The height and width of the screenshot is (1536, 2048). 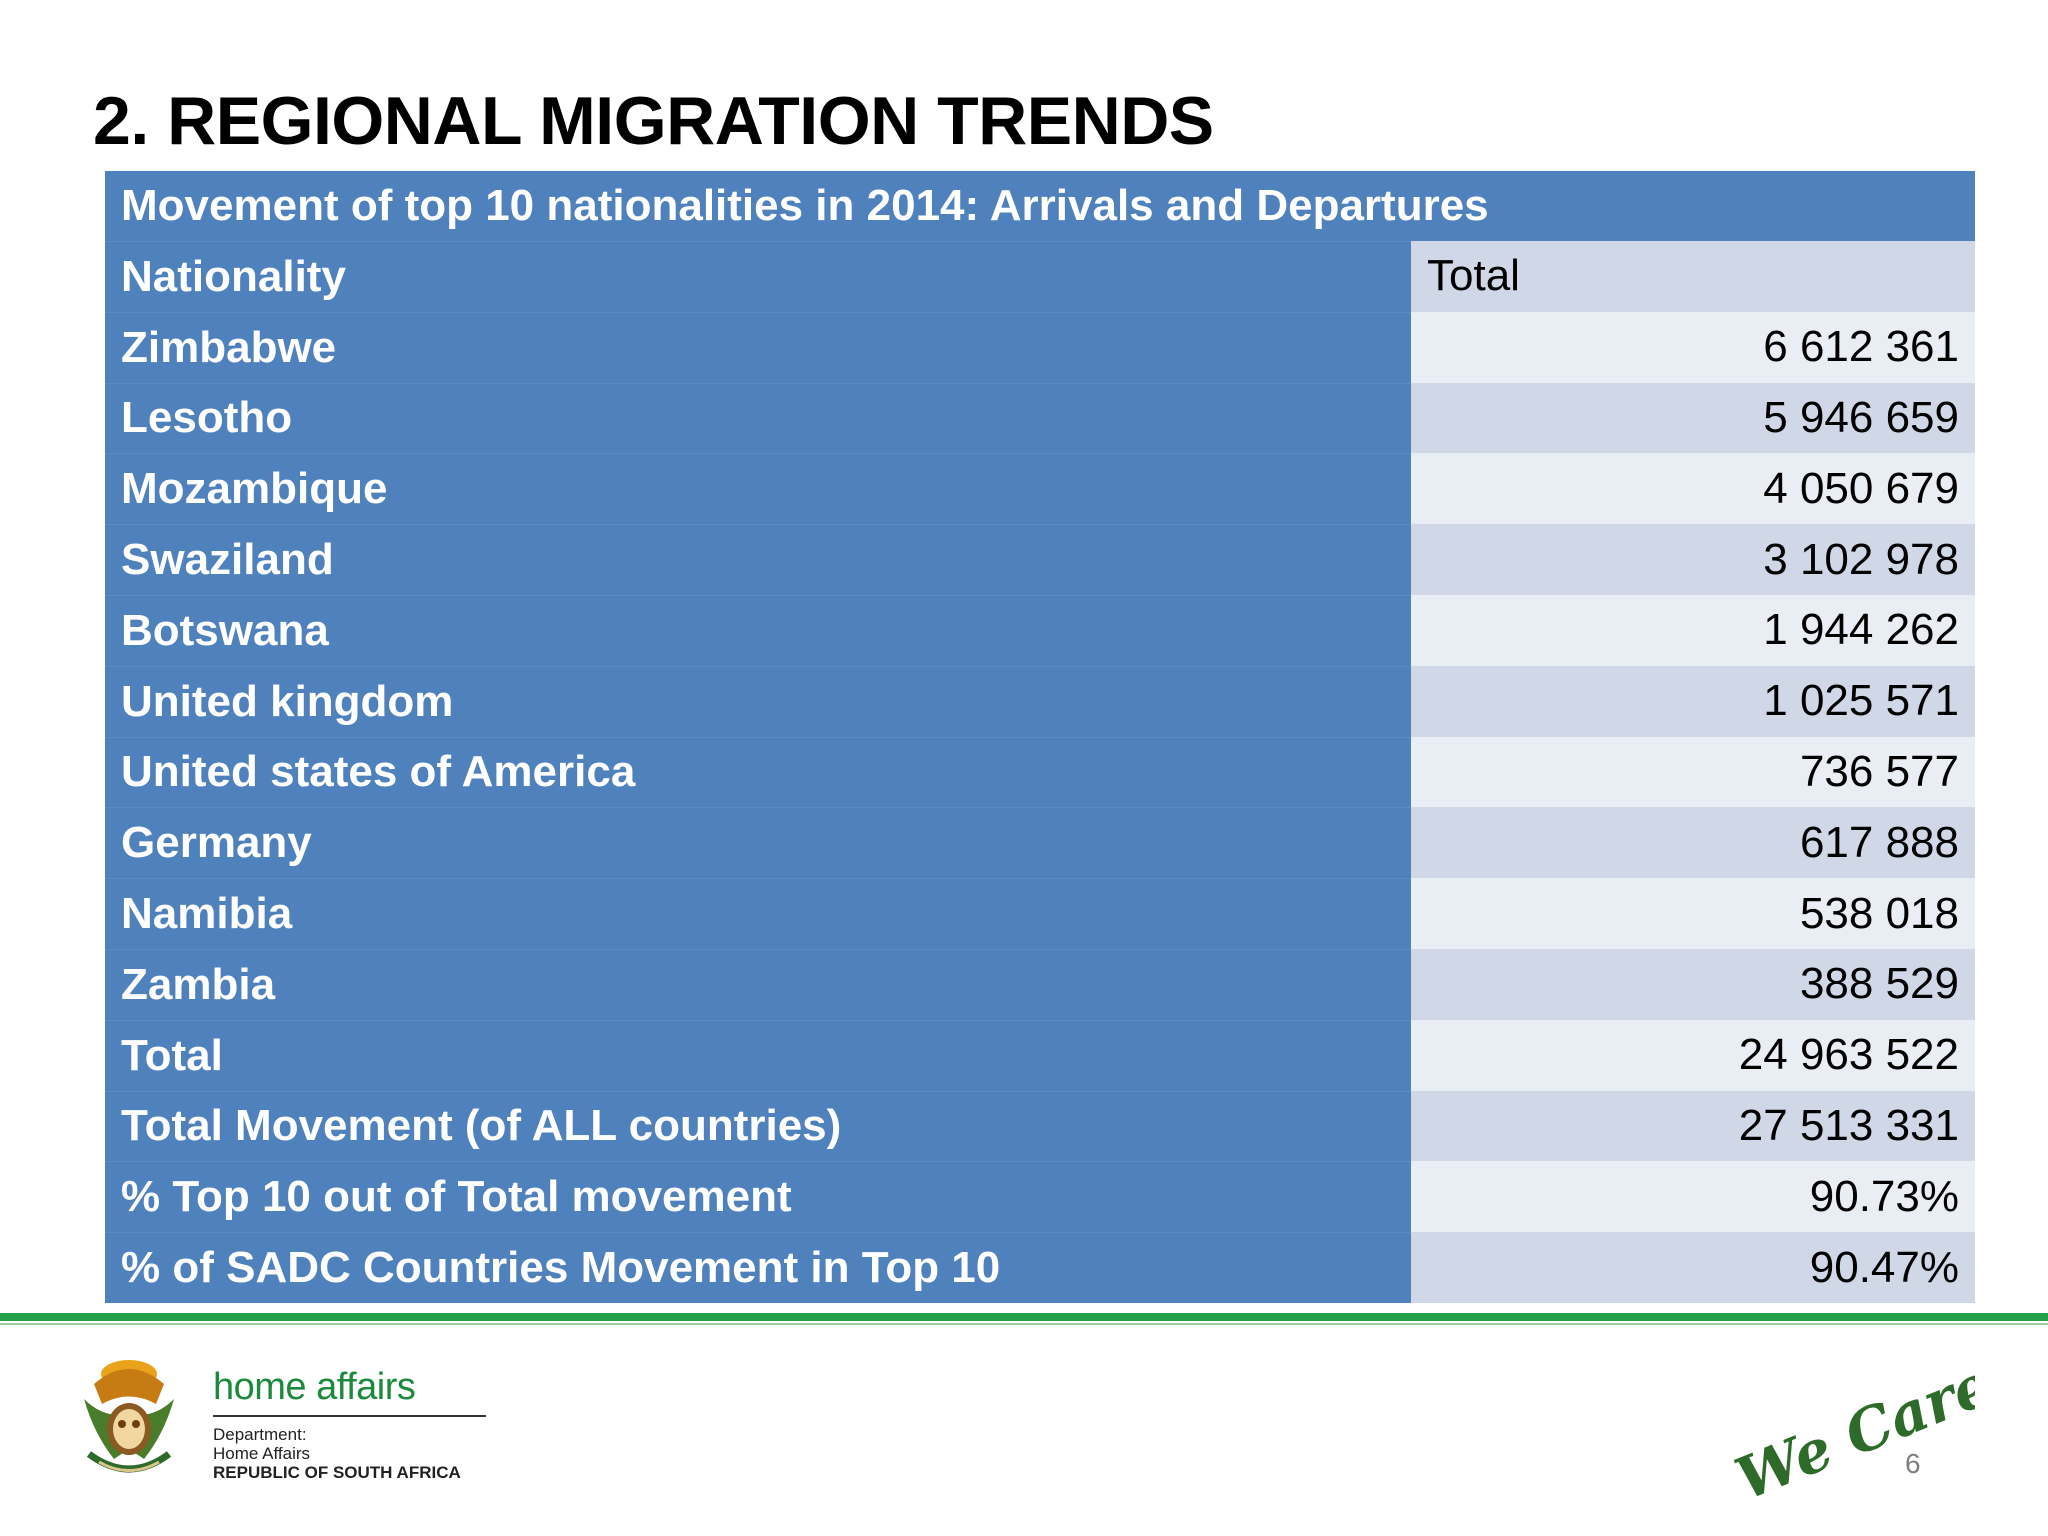 I want to click on footer-divider, so click(x=1024, y=1317).